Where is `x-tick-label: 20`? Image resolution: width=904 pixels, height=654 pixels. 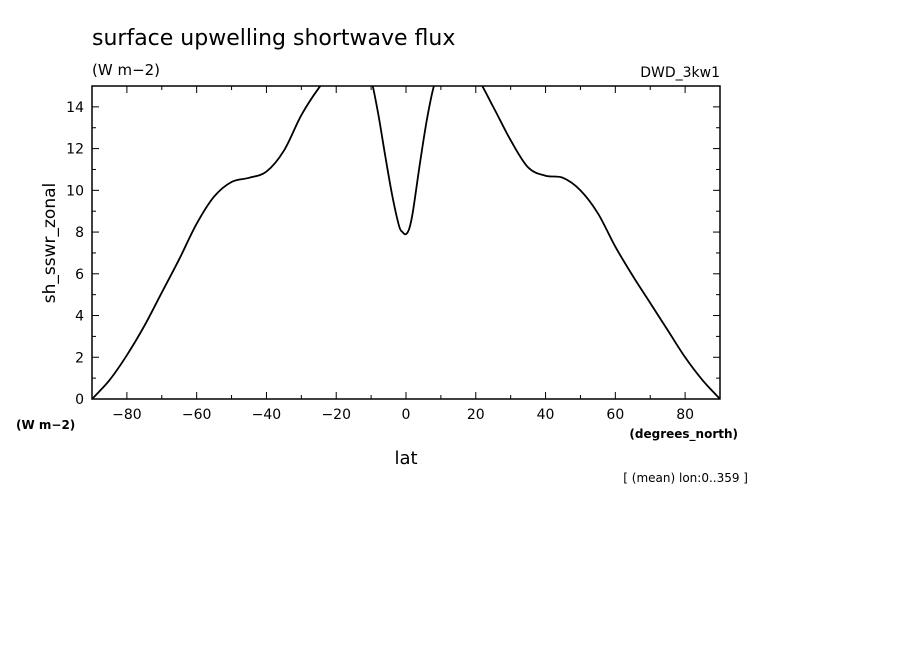
x-tick-label: 20 is located at coordinates (476, 415).